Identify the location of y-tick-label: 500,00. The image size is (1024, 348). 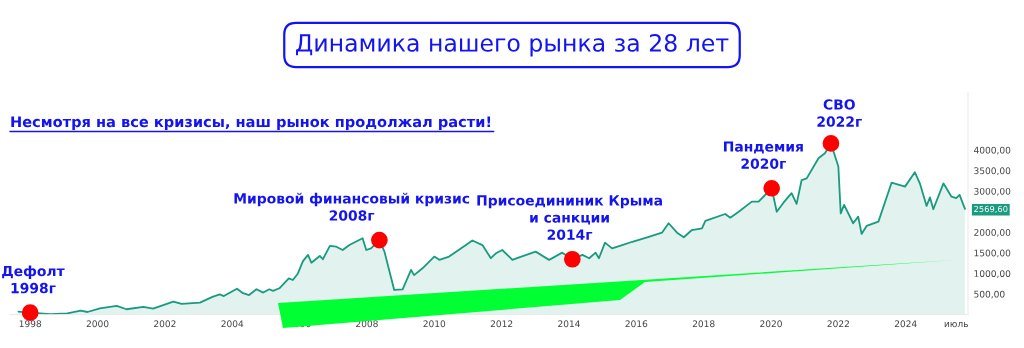
(989, 294).